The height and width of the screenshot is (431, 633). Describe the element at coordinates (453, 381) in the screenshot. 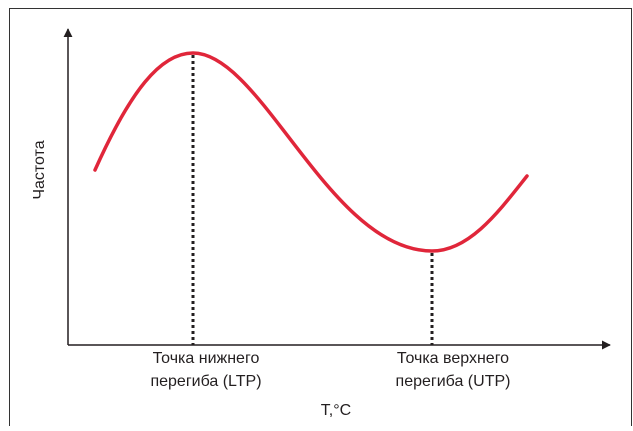

I see `utp-label: перегиба (UTP)` at that location.